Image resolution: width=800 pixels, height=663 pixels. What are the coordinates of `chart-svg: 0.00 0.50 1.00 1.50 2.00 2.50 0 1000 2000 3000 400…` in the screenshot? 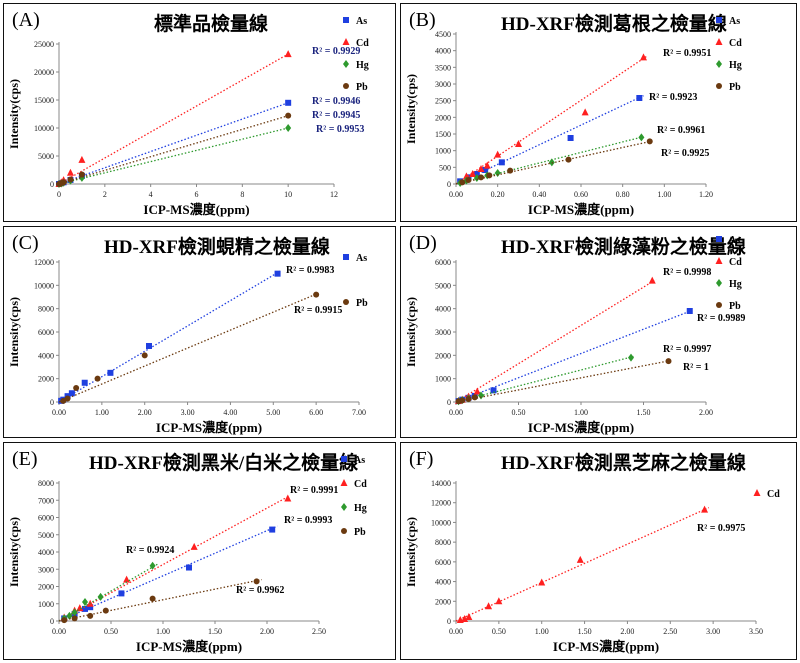 It's located at (187, 554).